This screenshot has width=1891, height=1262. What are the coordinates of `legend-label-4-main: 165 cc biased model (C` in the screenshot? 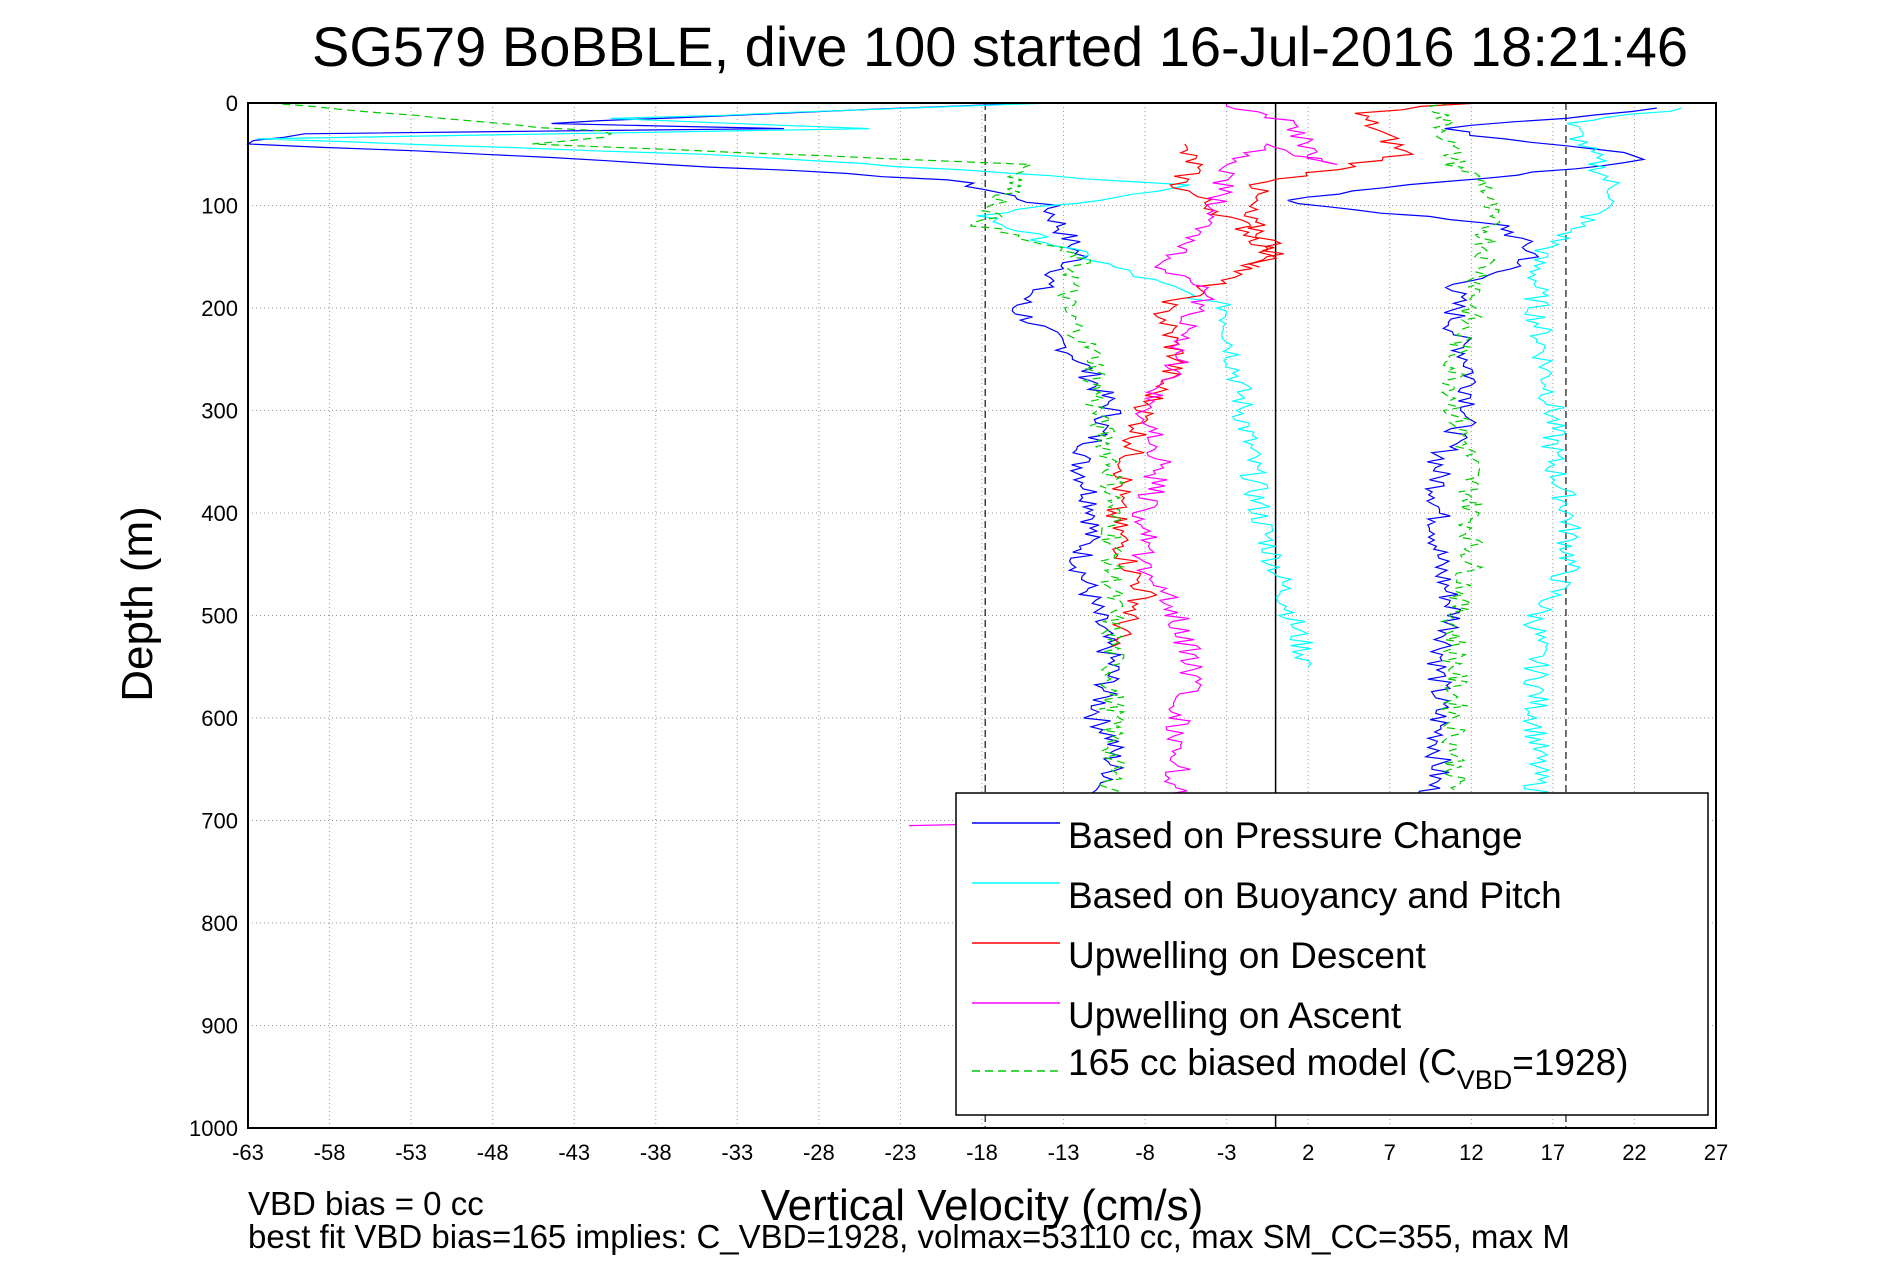 It's located at (1262, 1062).